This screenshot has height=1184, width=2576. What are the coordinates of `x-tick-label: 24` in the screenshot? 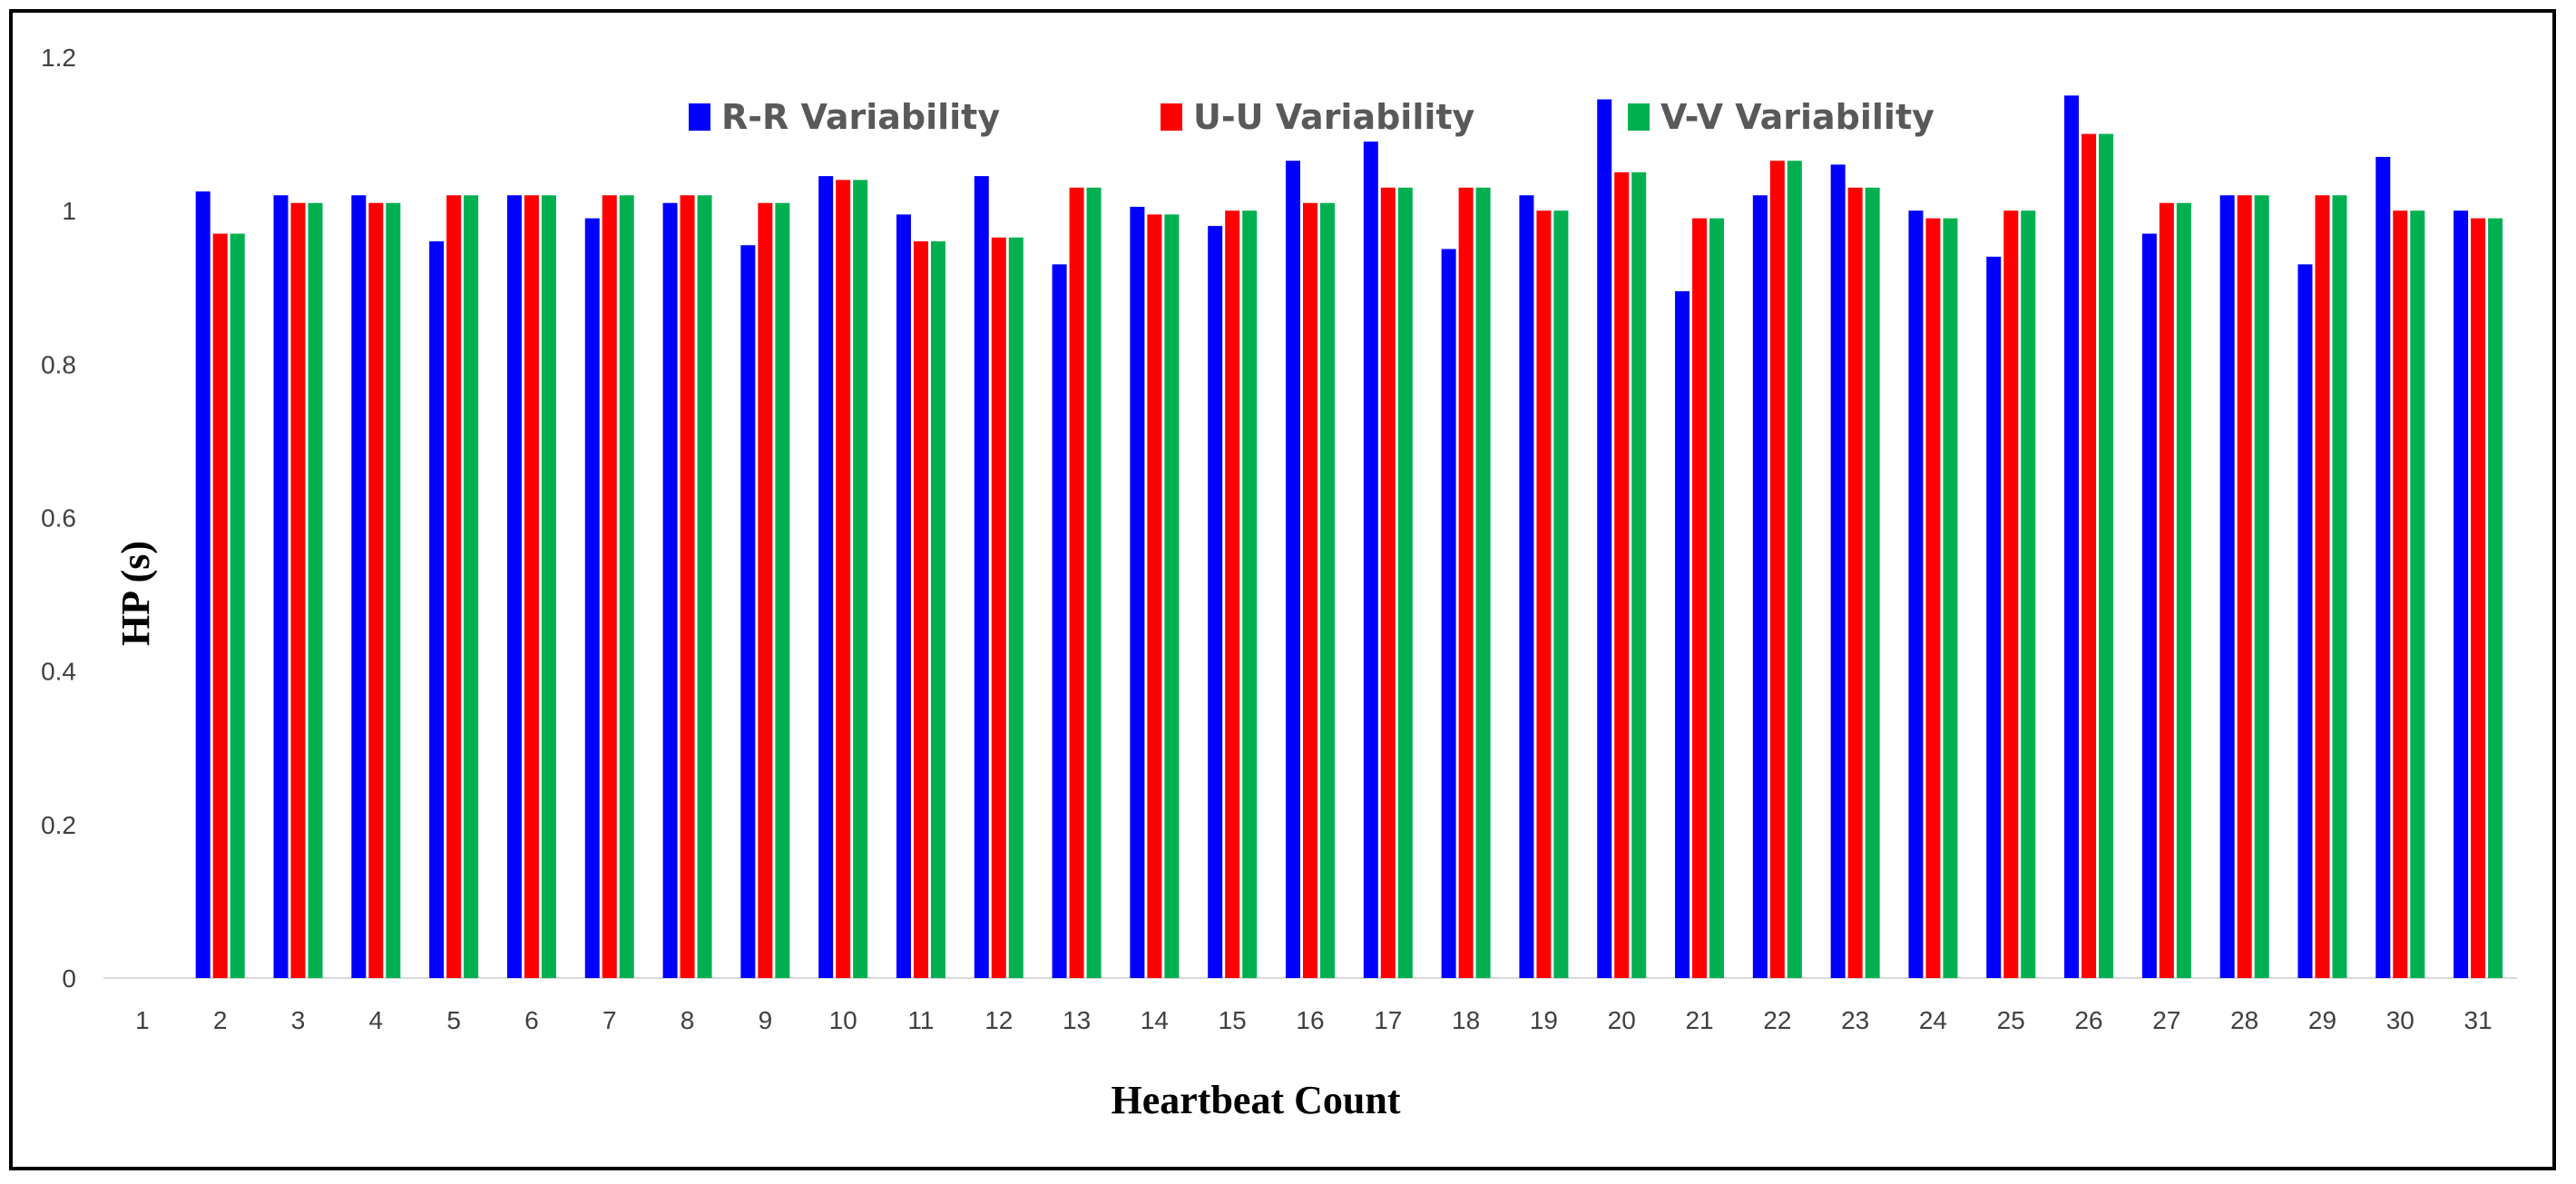 It's located at (1933, 1020).